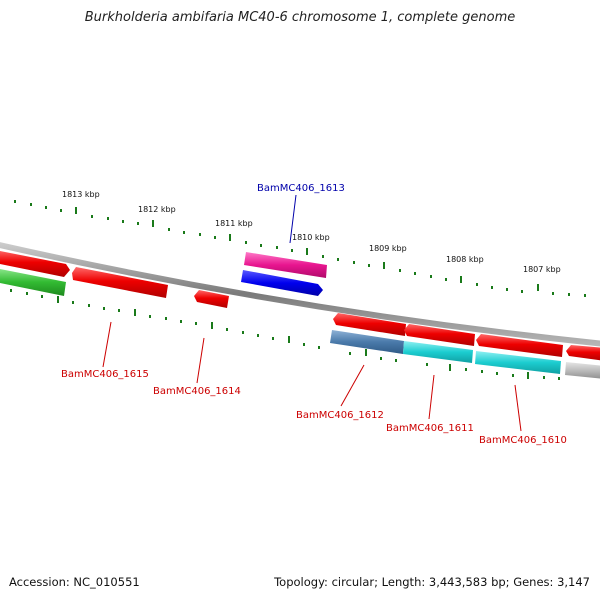 The width and height of the screenshot is (600, 600). What do you see at coordinates (523, 440) in the screenshot?
I see `gene-label: BamMC406_1610` at bounding box center [523, 440].